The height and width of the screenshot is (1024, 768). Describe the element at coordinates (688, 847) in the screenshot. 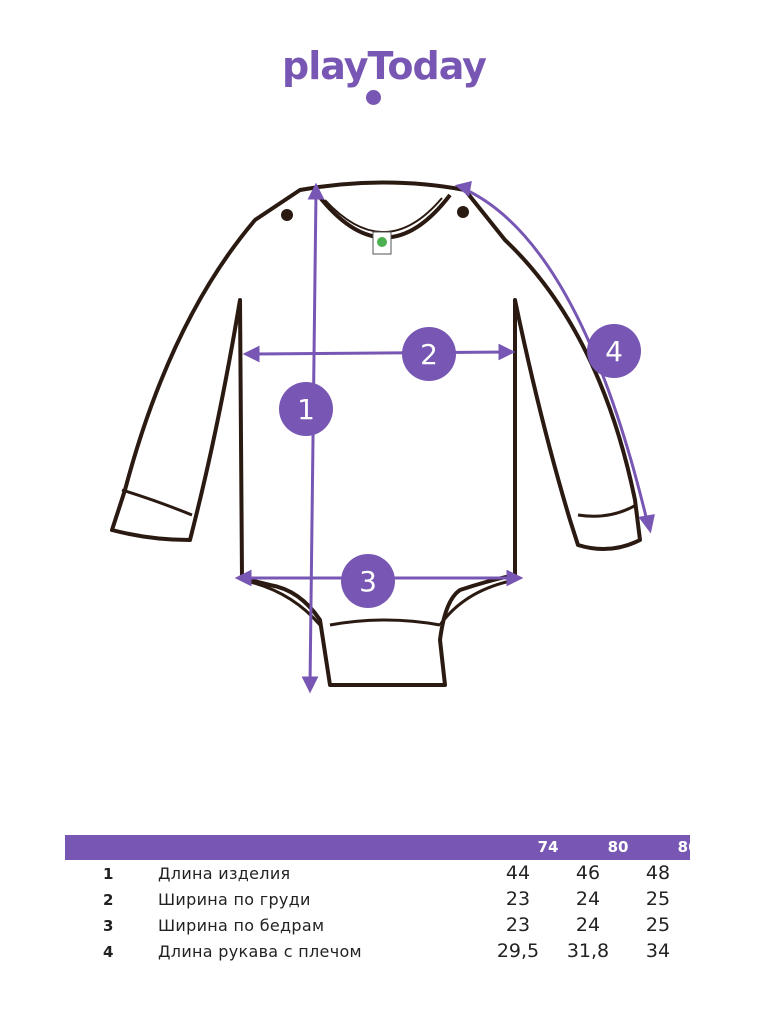

I see `size-86: 86` at that location.